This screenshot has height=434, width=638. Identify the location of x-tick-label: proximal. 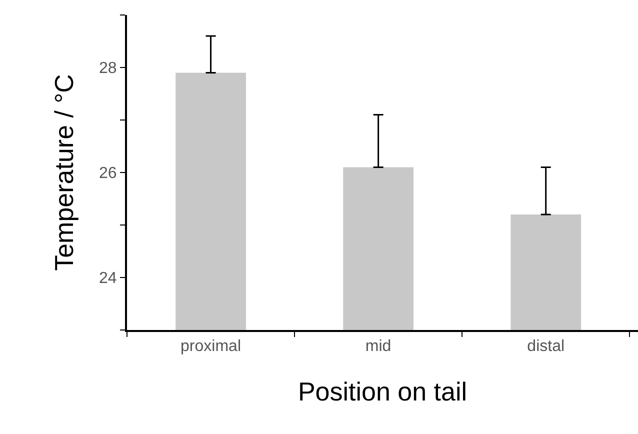
(211, 347).